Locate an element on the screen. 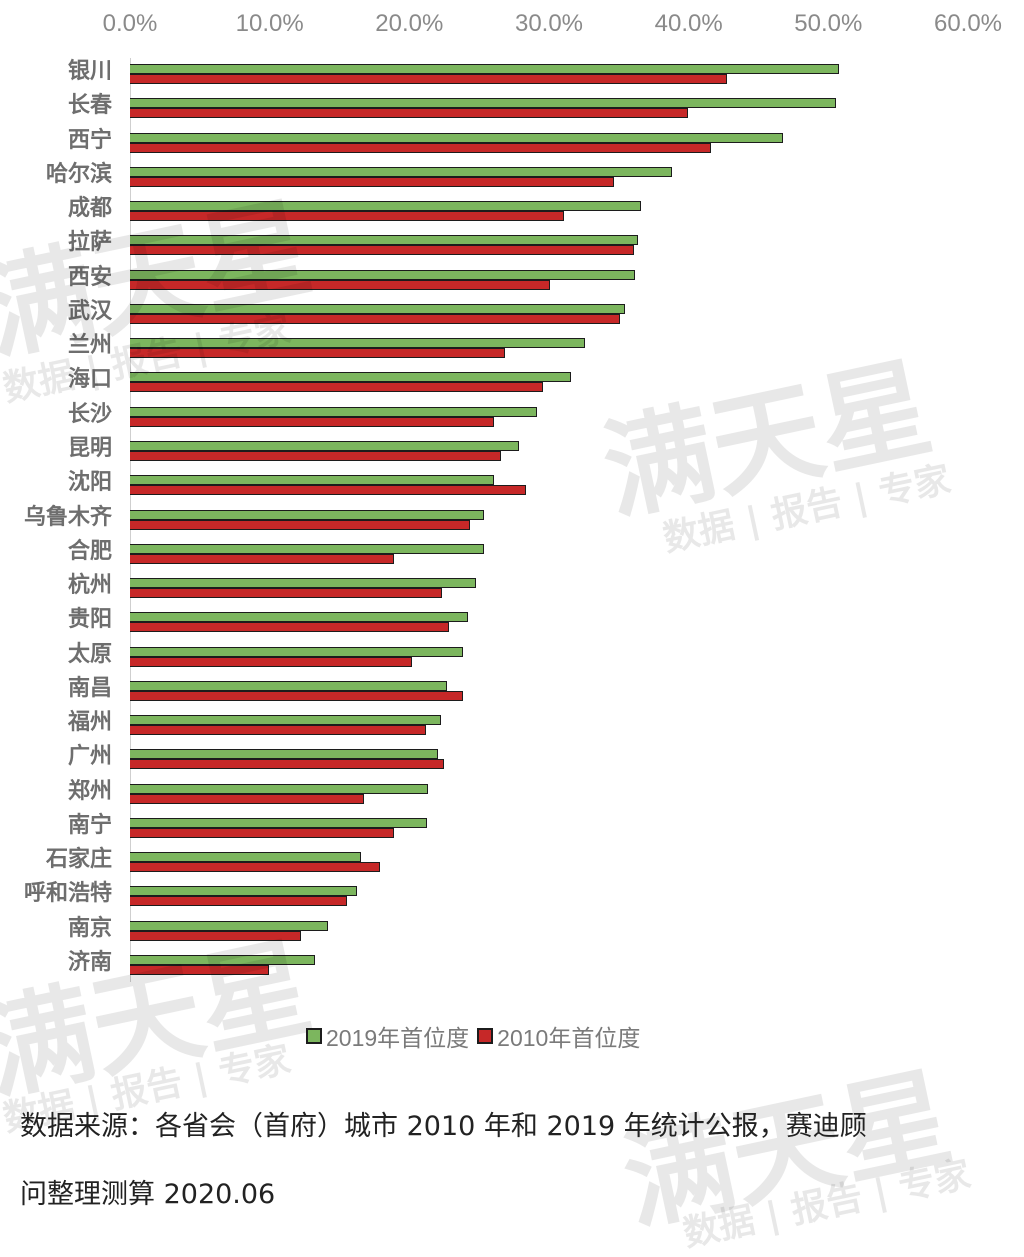  category-label: 太原 is located at coordinates (89, 653).